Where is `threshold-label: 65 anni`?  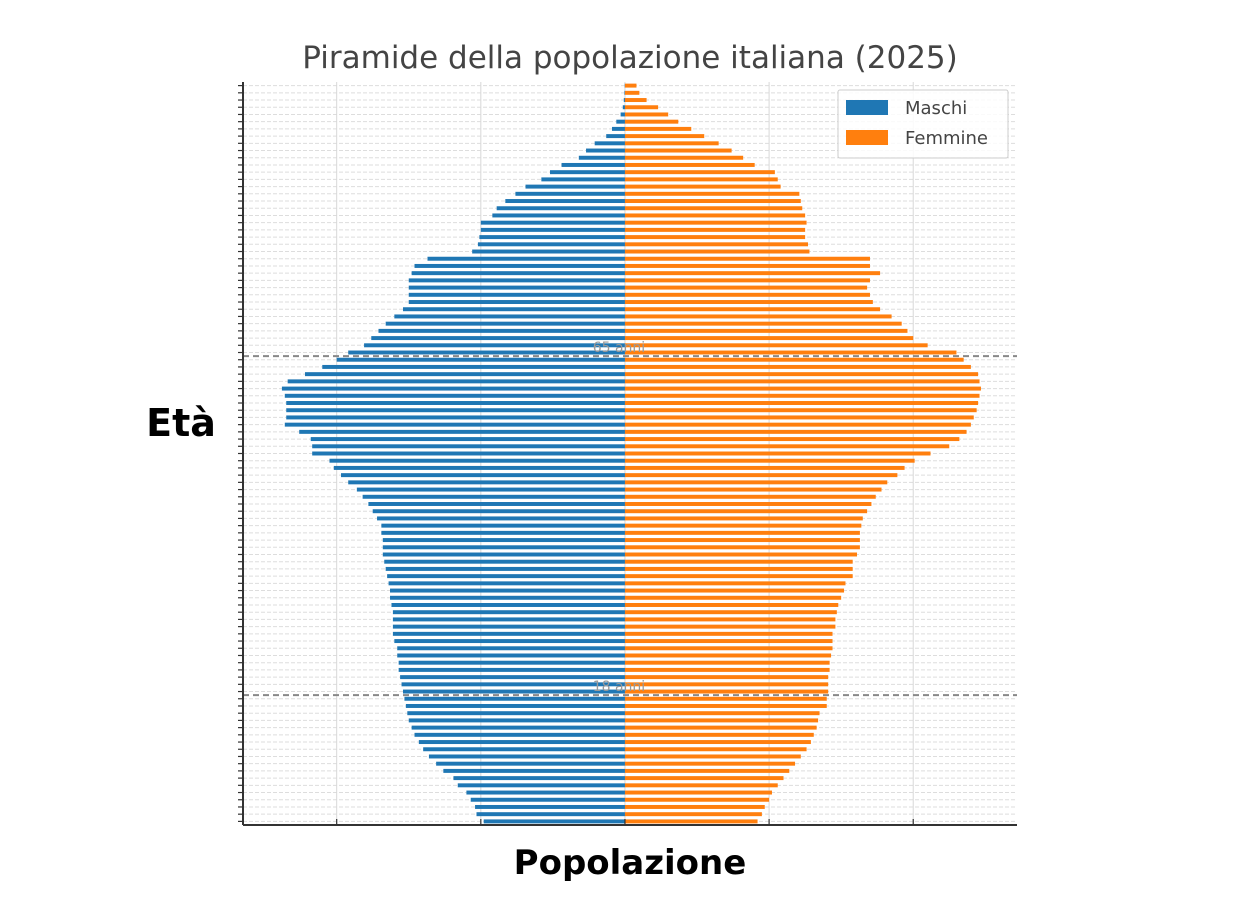 threshold-label: 65 anni is located at coordinates (619, 348).